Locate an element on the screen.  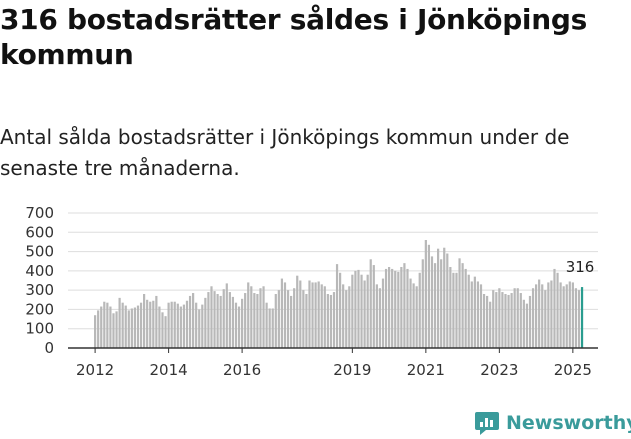
y-tick-label: 100 is located at coordinates (39, 329).